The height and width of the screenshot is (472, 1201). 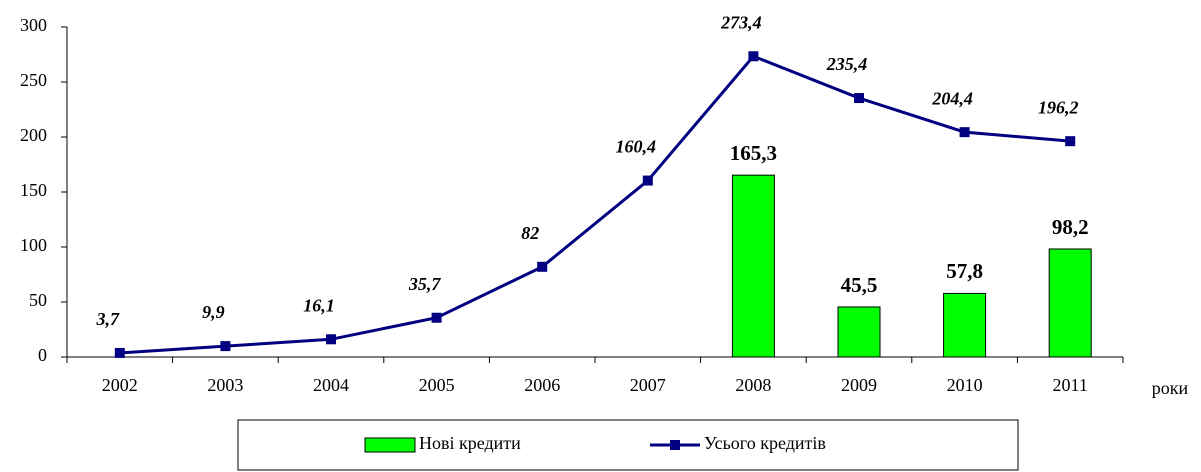 I want to click on y-tick-label: 250, so click(x=33, y=80).